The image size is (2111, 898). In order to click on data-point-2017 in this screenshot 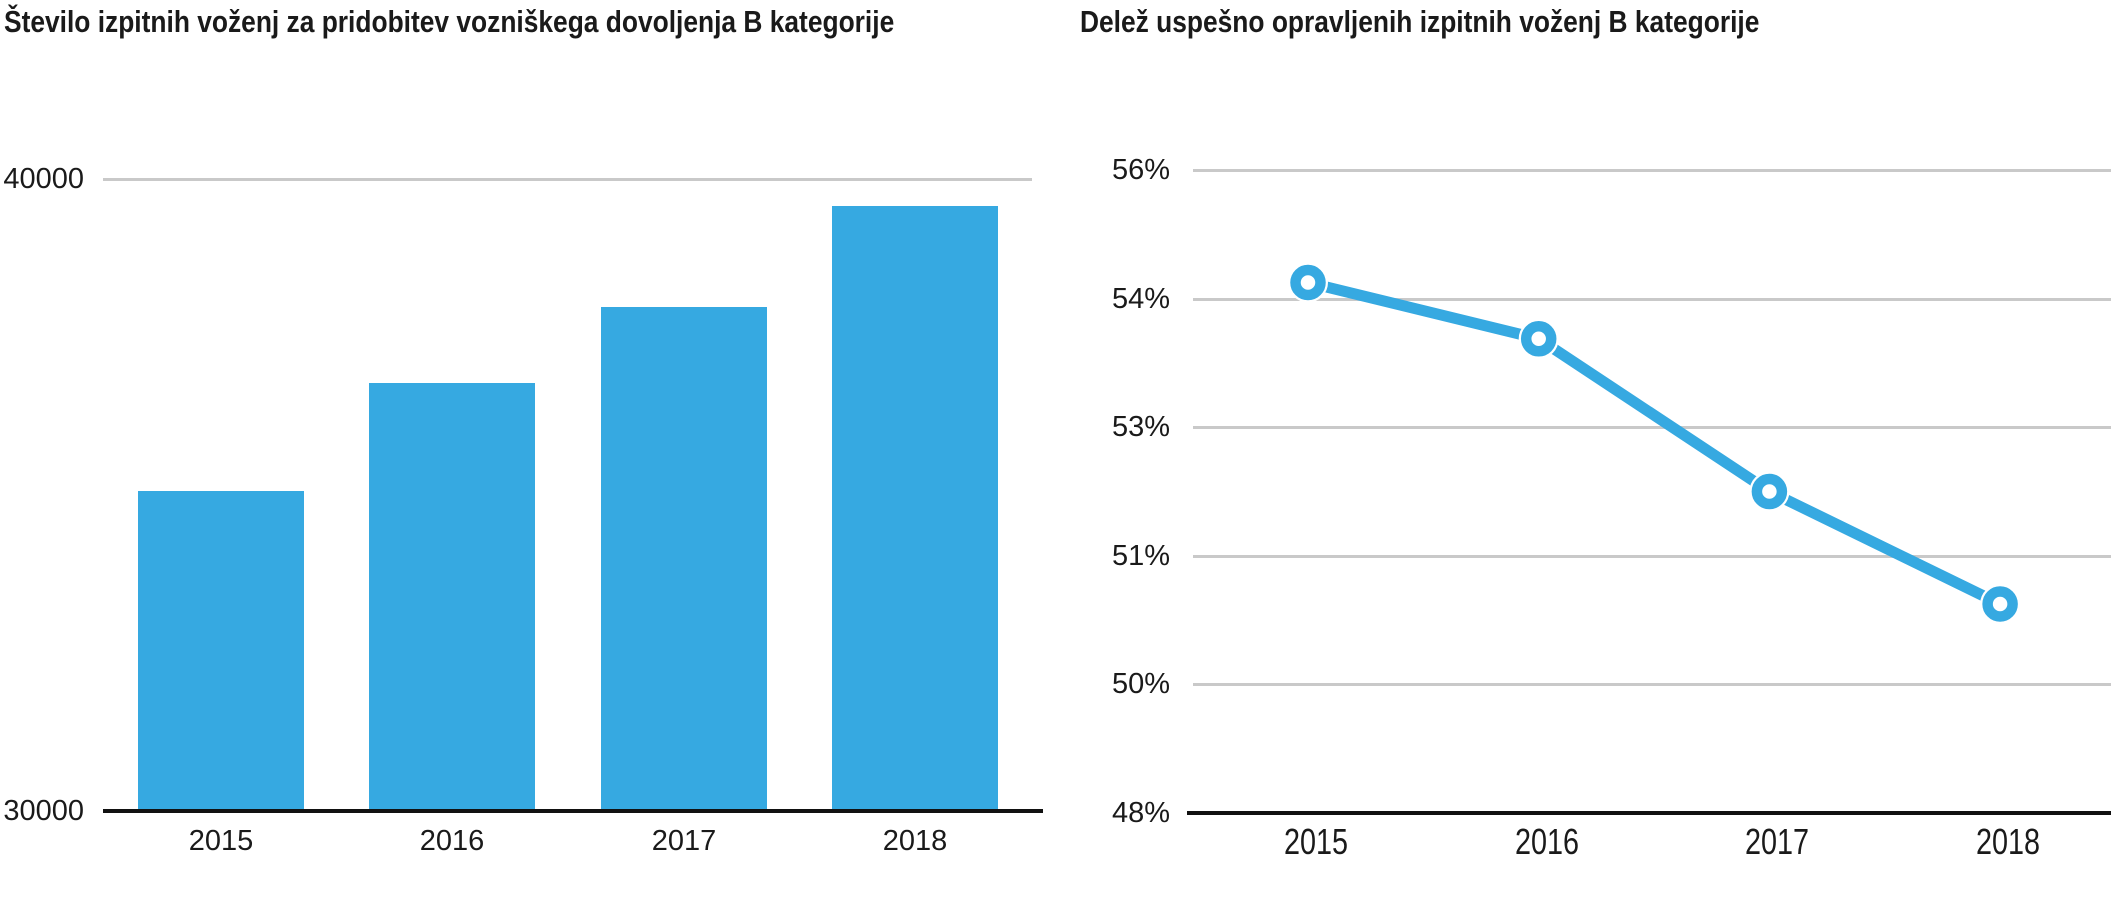, I will do `click(1769, 491)`.